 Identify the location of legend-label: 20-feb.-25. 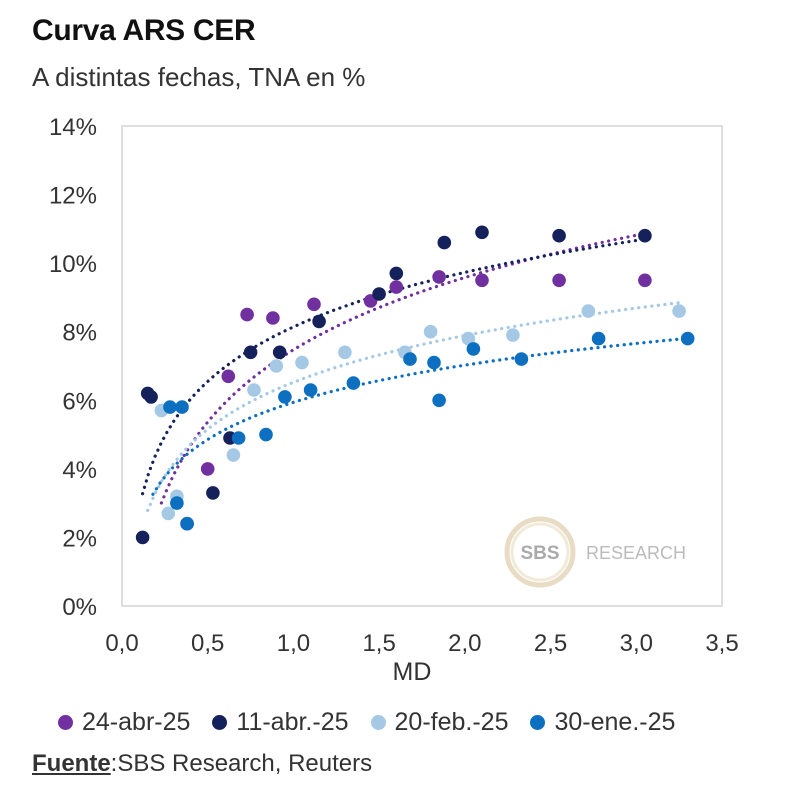
(451, 722).